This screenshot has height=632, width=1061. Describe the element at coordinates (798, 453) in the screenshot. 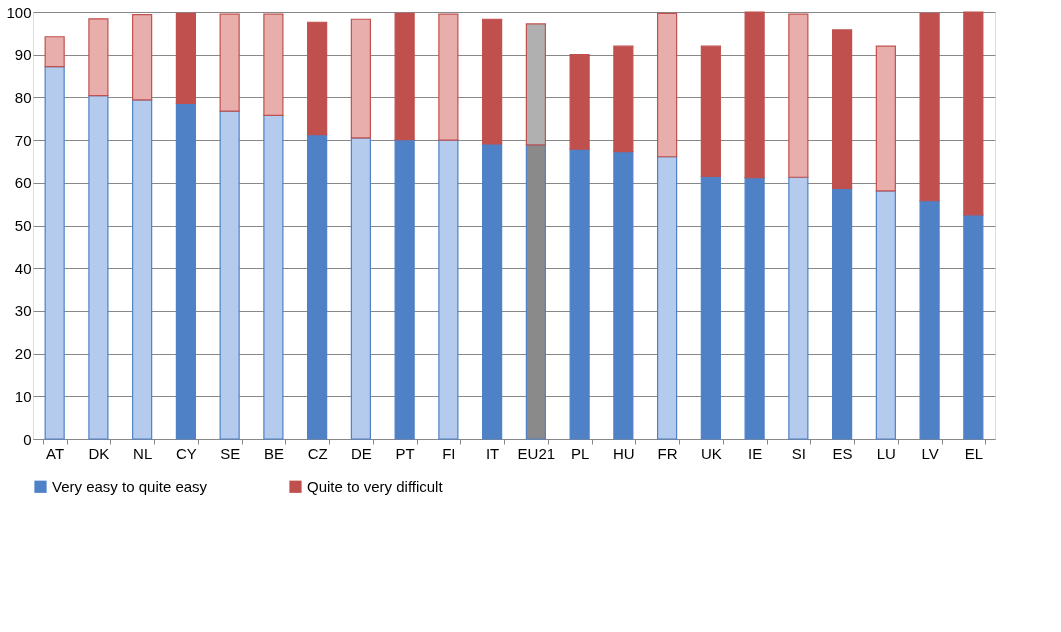

I see `x-tick-label: SI` at that location.